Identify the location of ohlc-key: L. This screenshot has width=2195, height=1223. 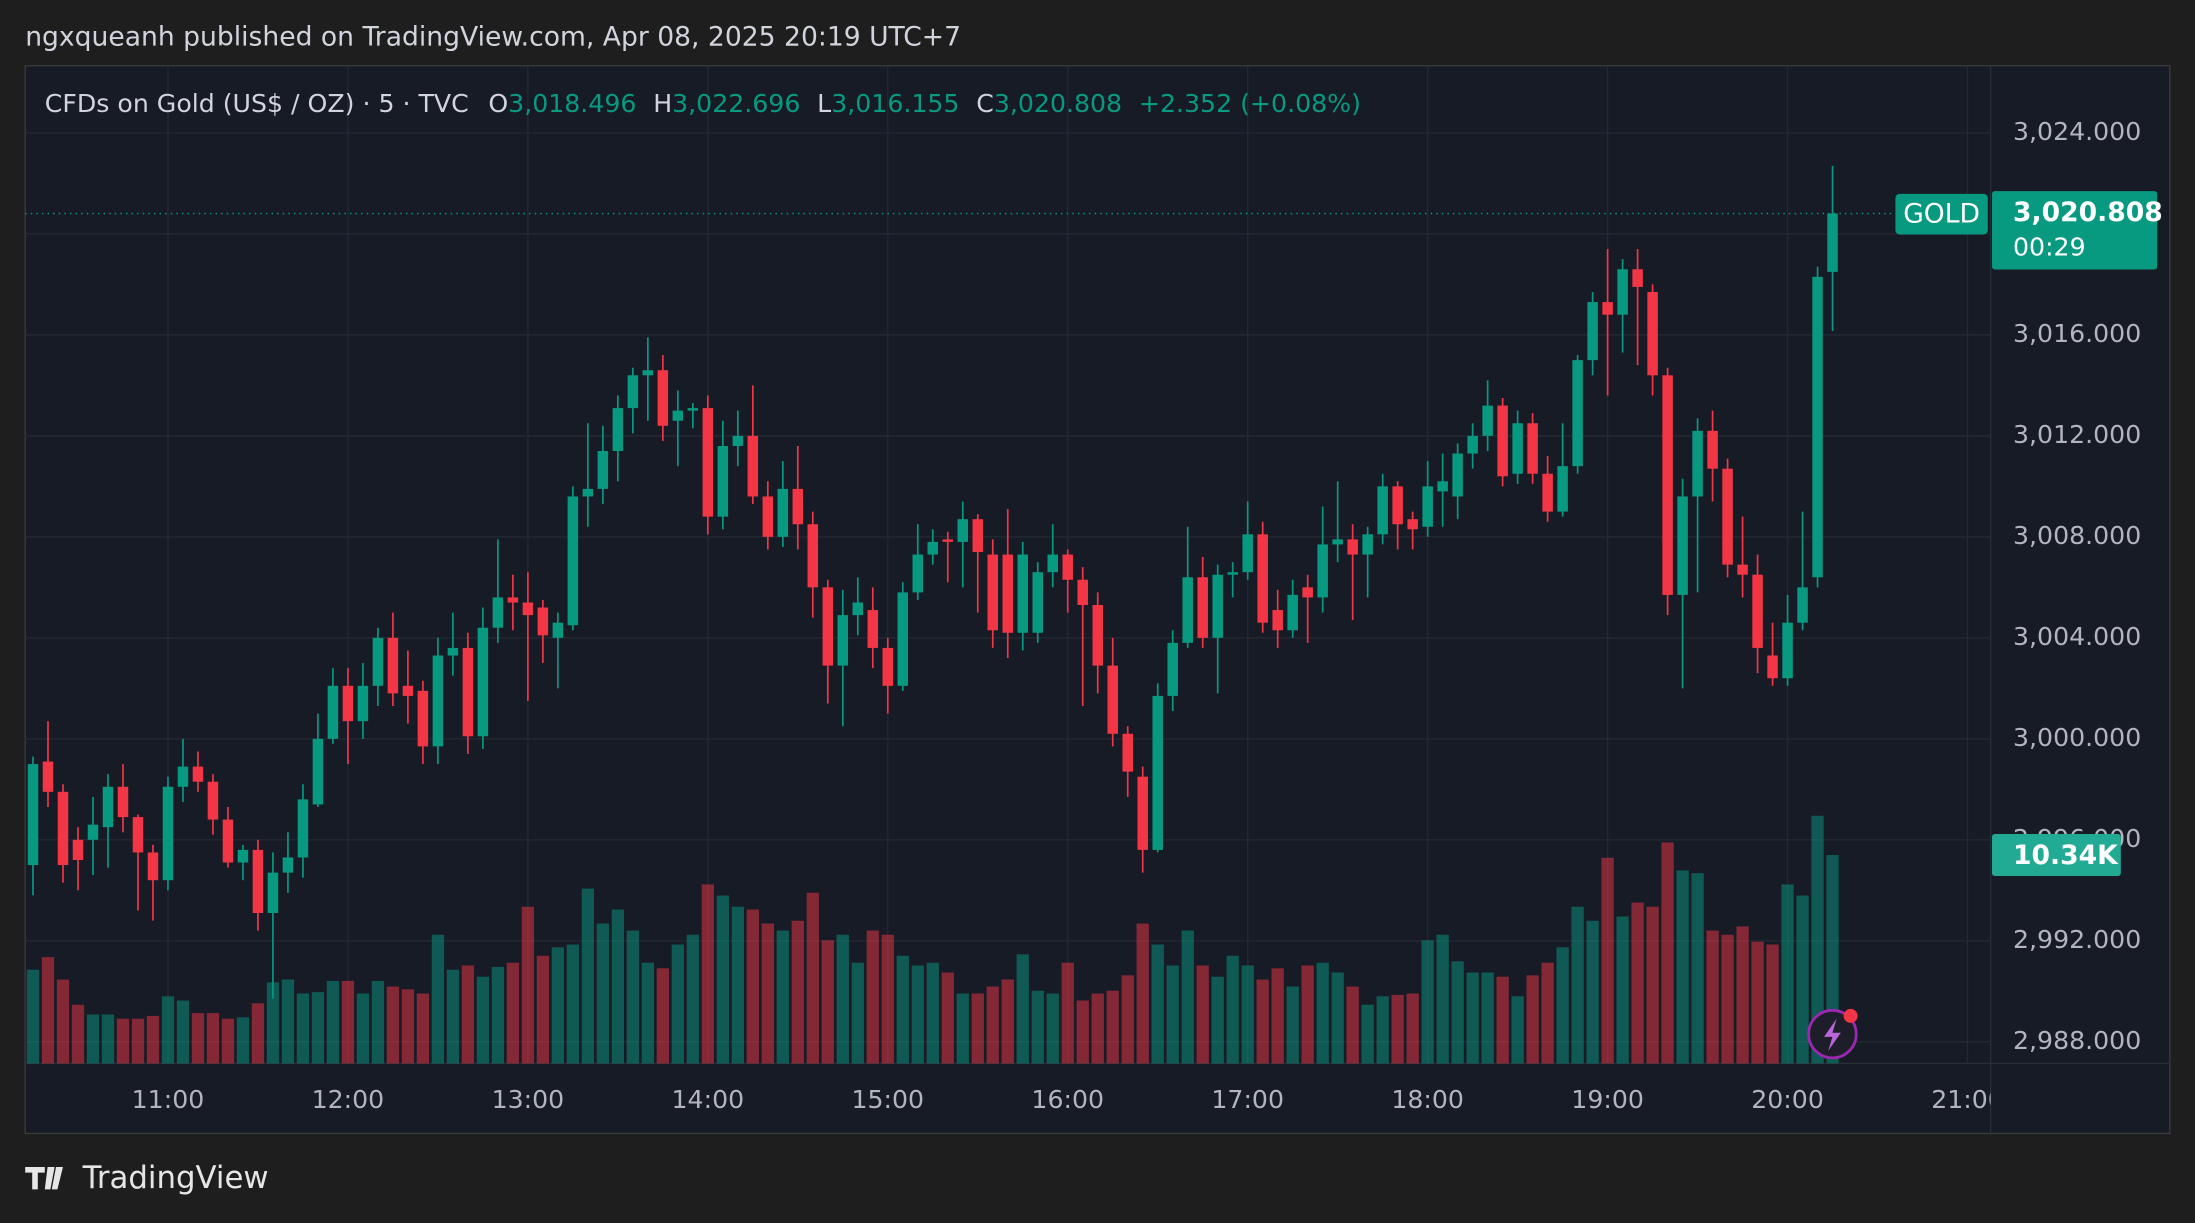
(824, 103).